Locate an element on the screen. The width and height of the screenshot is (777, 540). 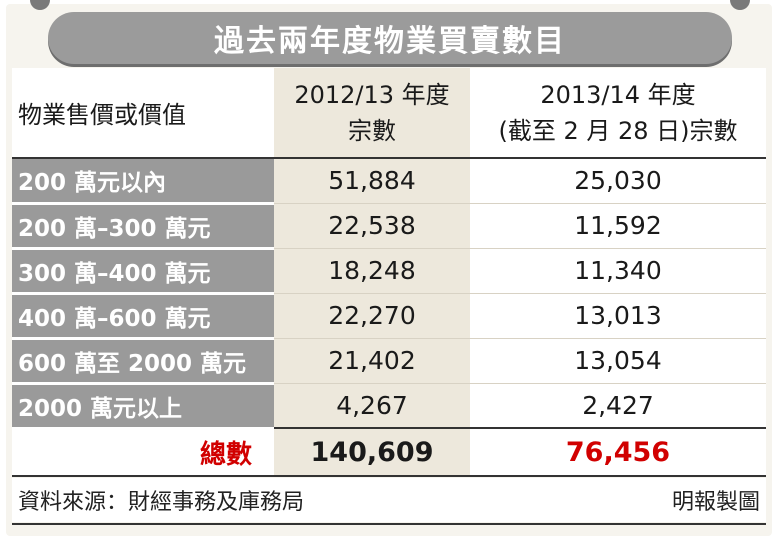
row-category: 400 萬–600 萬元 is located at coordinates (143, 316).